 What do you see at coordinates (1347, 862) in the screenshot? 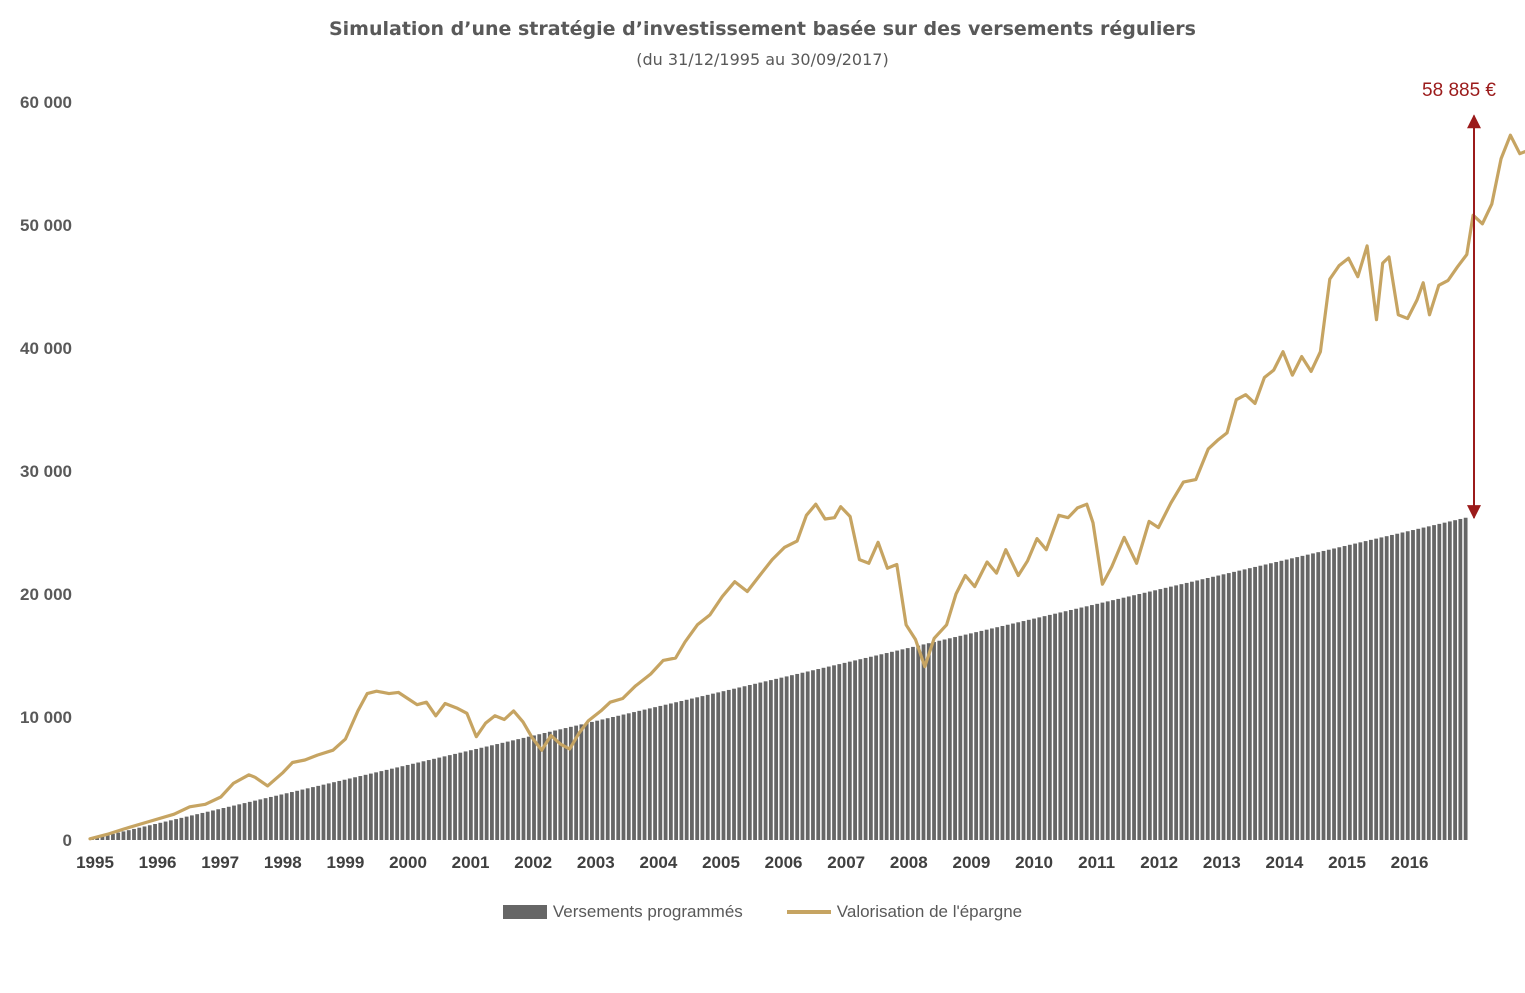
I see `x-tick-label: 2015` at bounding box center [1347, 862].